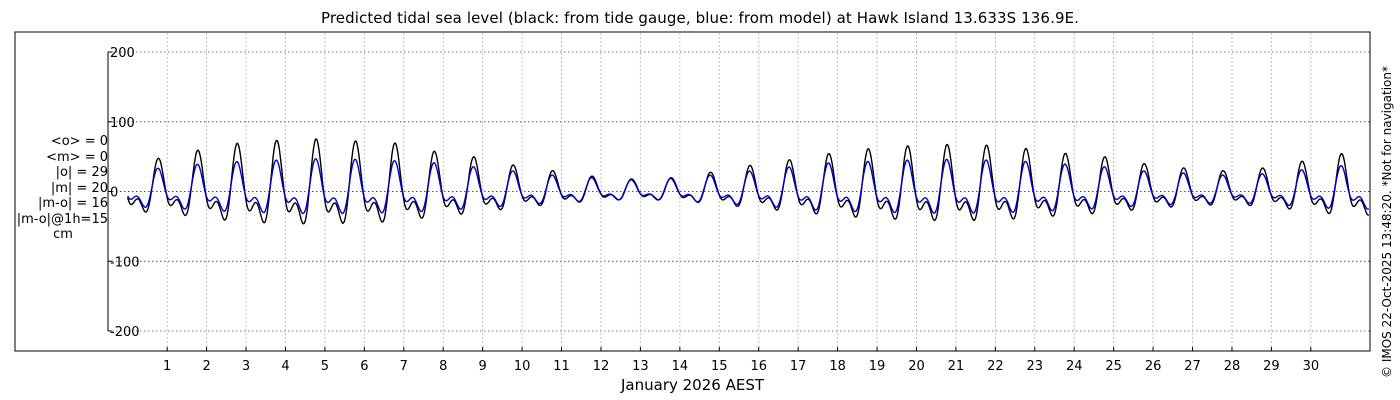  What do you see at coordinates (364, 366) in the screenshot?
I see `x-tick-label: 6` at bounding box center [364, 366].